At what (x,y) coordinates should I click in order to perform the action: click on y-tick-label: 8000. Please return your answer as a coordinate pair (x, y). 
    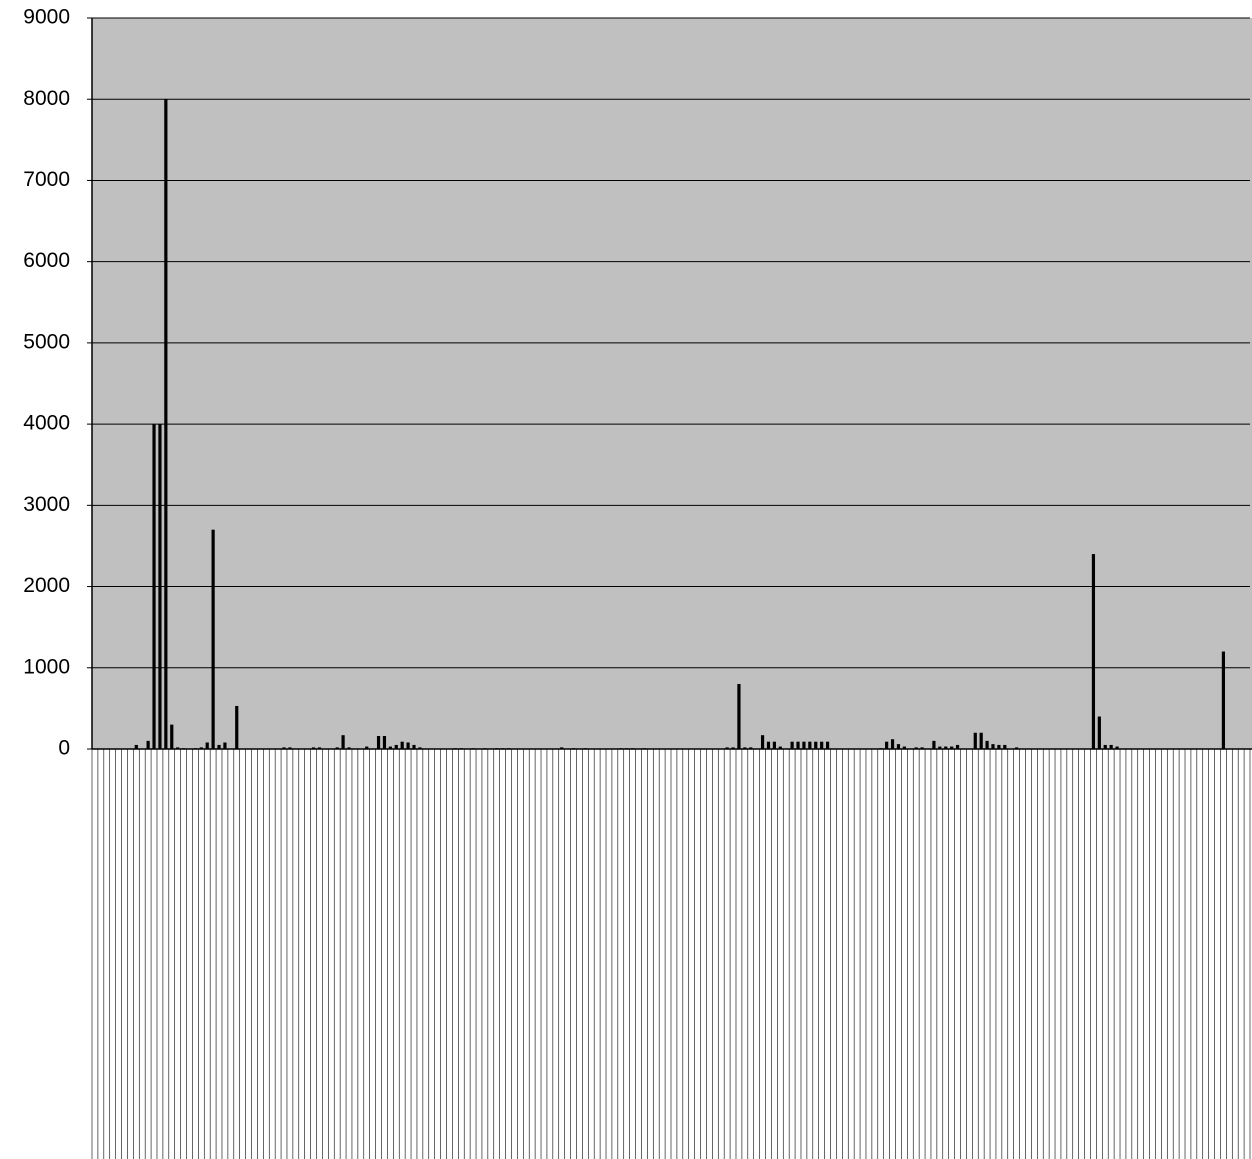
    Looking at the image, I should click on (46, 98).